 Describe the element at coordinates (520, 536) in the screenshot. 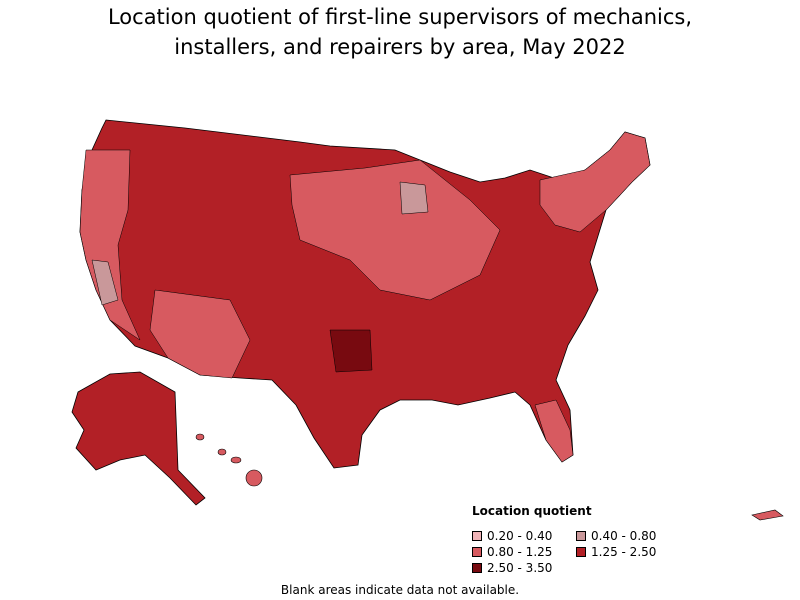

I see `legend-label-0: 0.20 - 0.40` at that location.